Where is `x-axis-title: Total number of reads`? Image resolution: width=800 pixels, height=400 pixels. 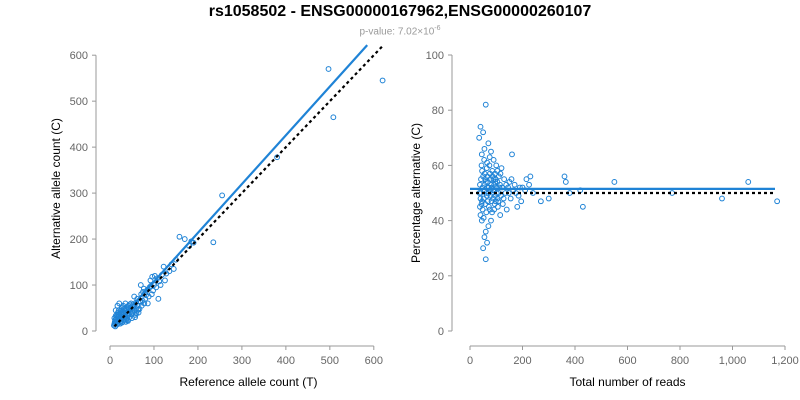 x-axis-title: Total number of reads is located at coordinates (627, 382).